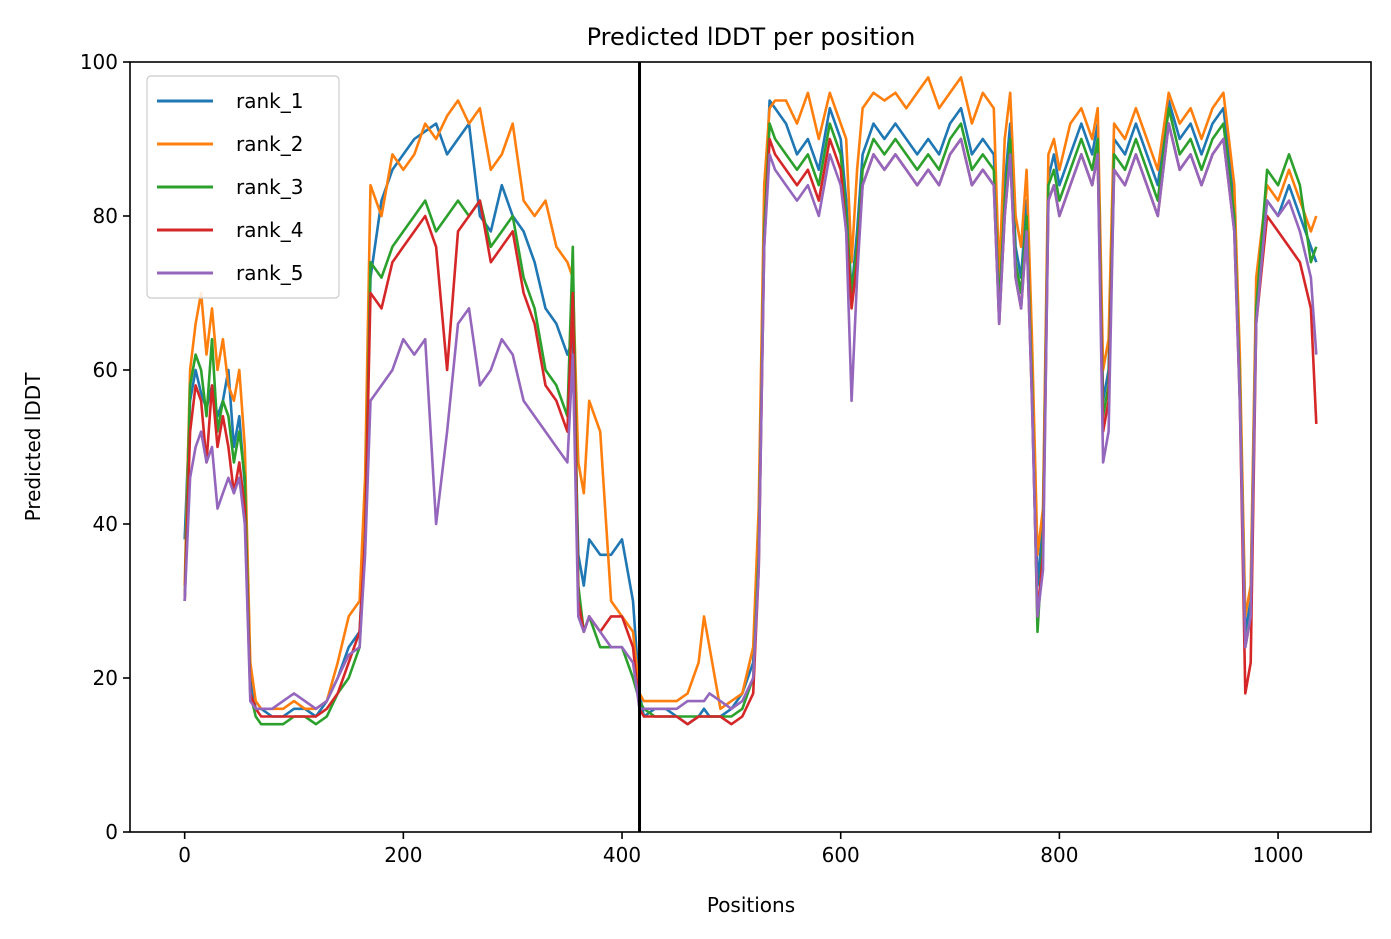 This screenshot has height=939, width=1391. I want to click on legend: rank_1 rank_2 rank_3 rank_4 rank_5, so click(243, 187).